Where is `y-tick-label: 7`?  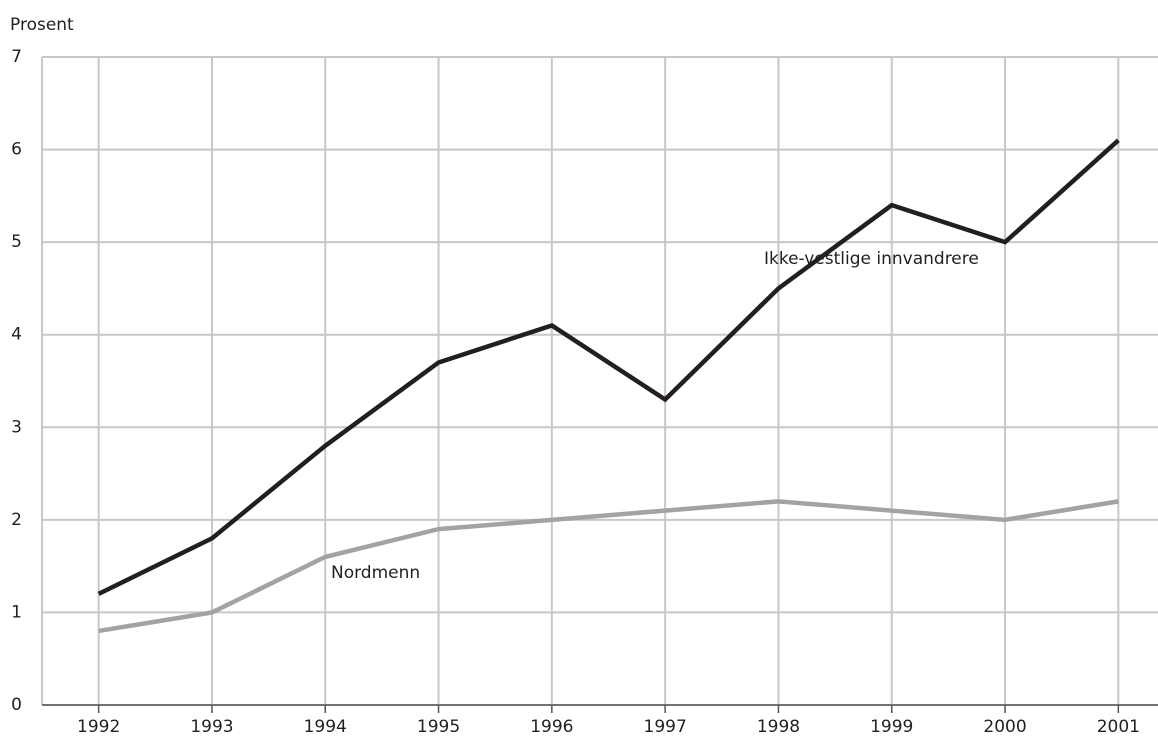 y-tick-label: 7 is located at coordinates (16, 57).